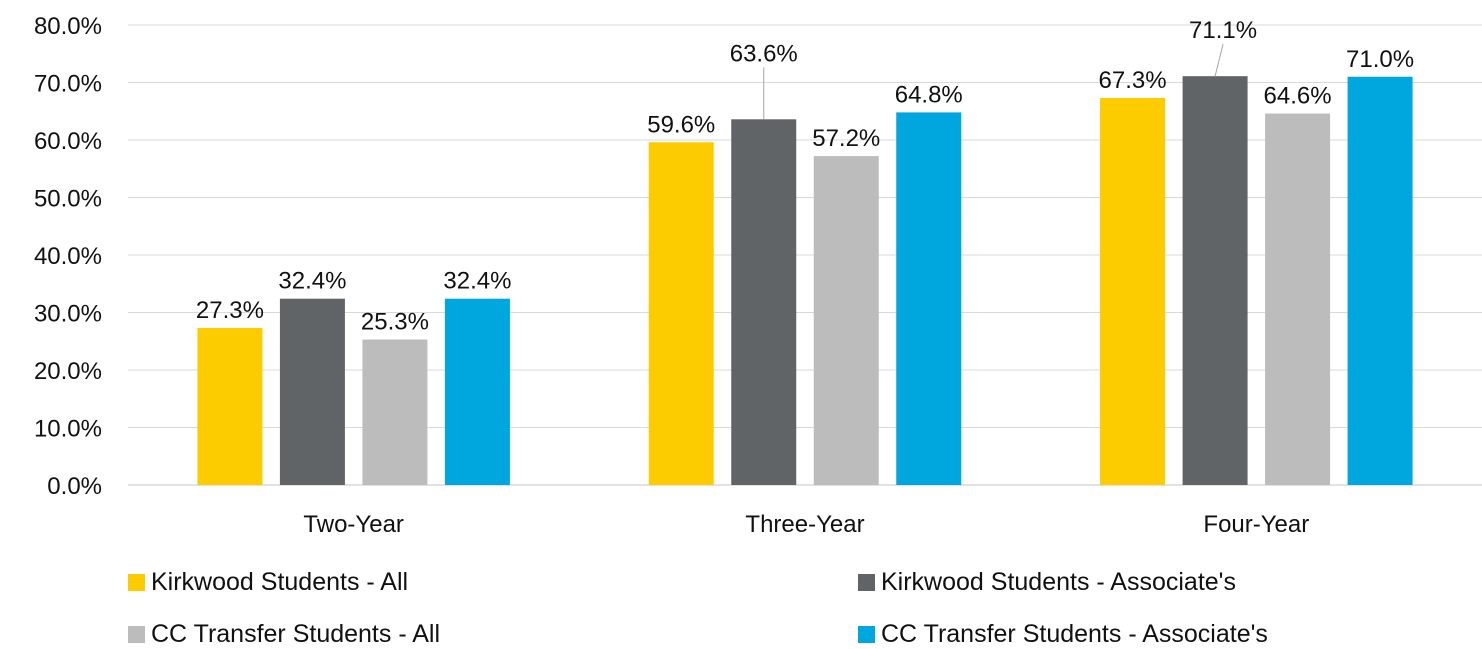 The image size is (1482, 649). Describe the element at coordinates (74, 486) in the screenshot. I see `y-tick-label: 0.0%` at that location.